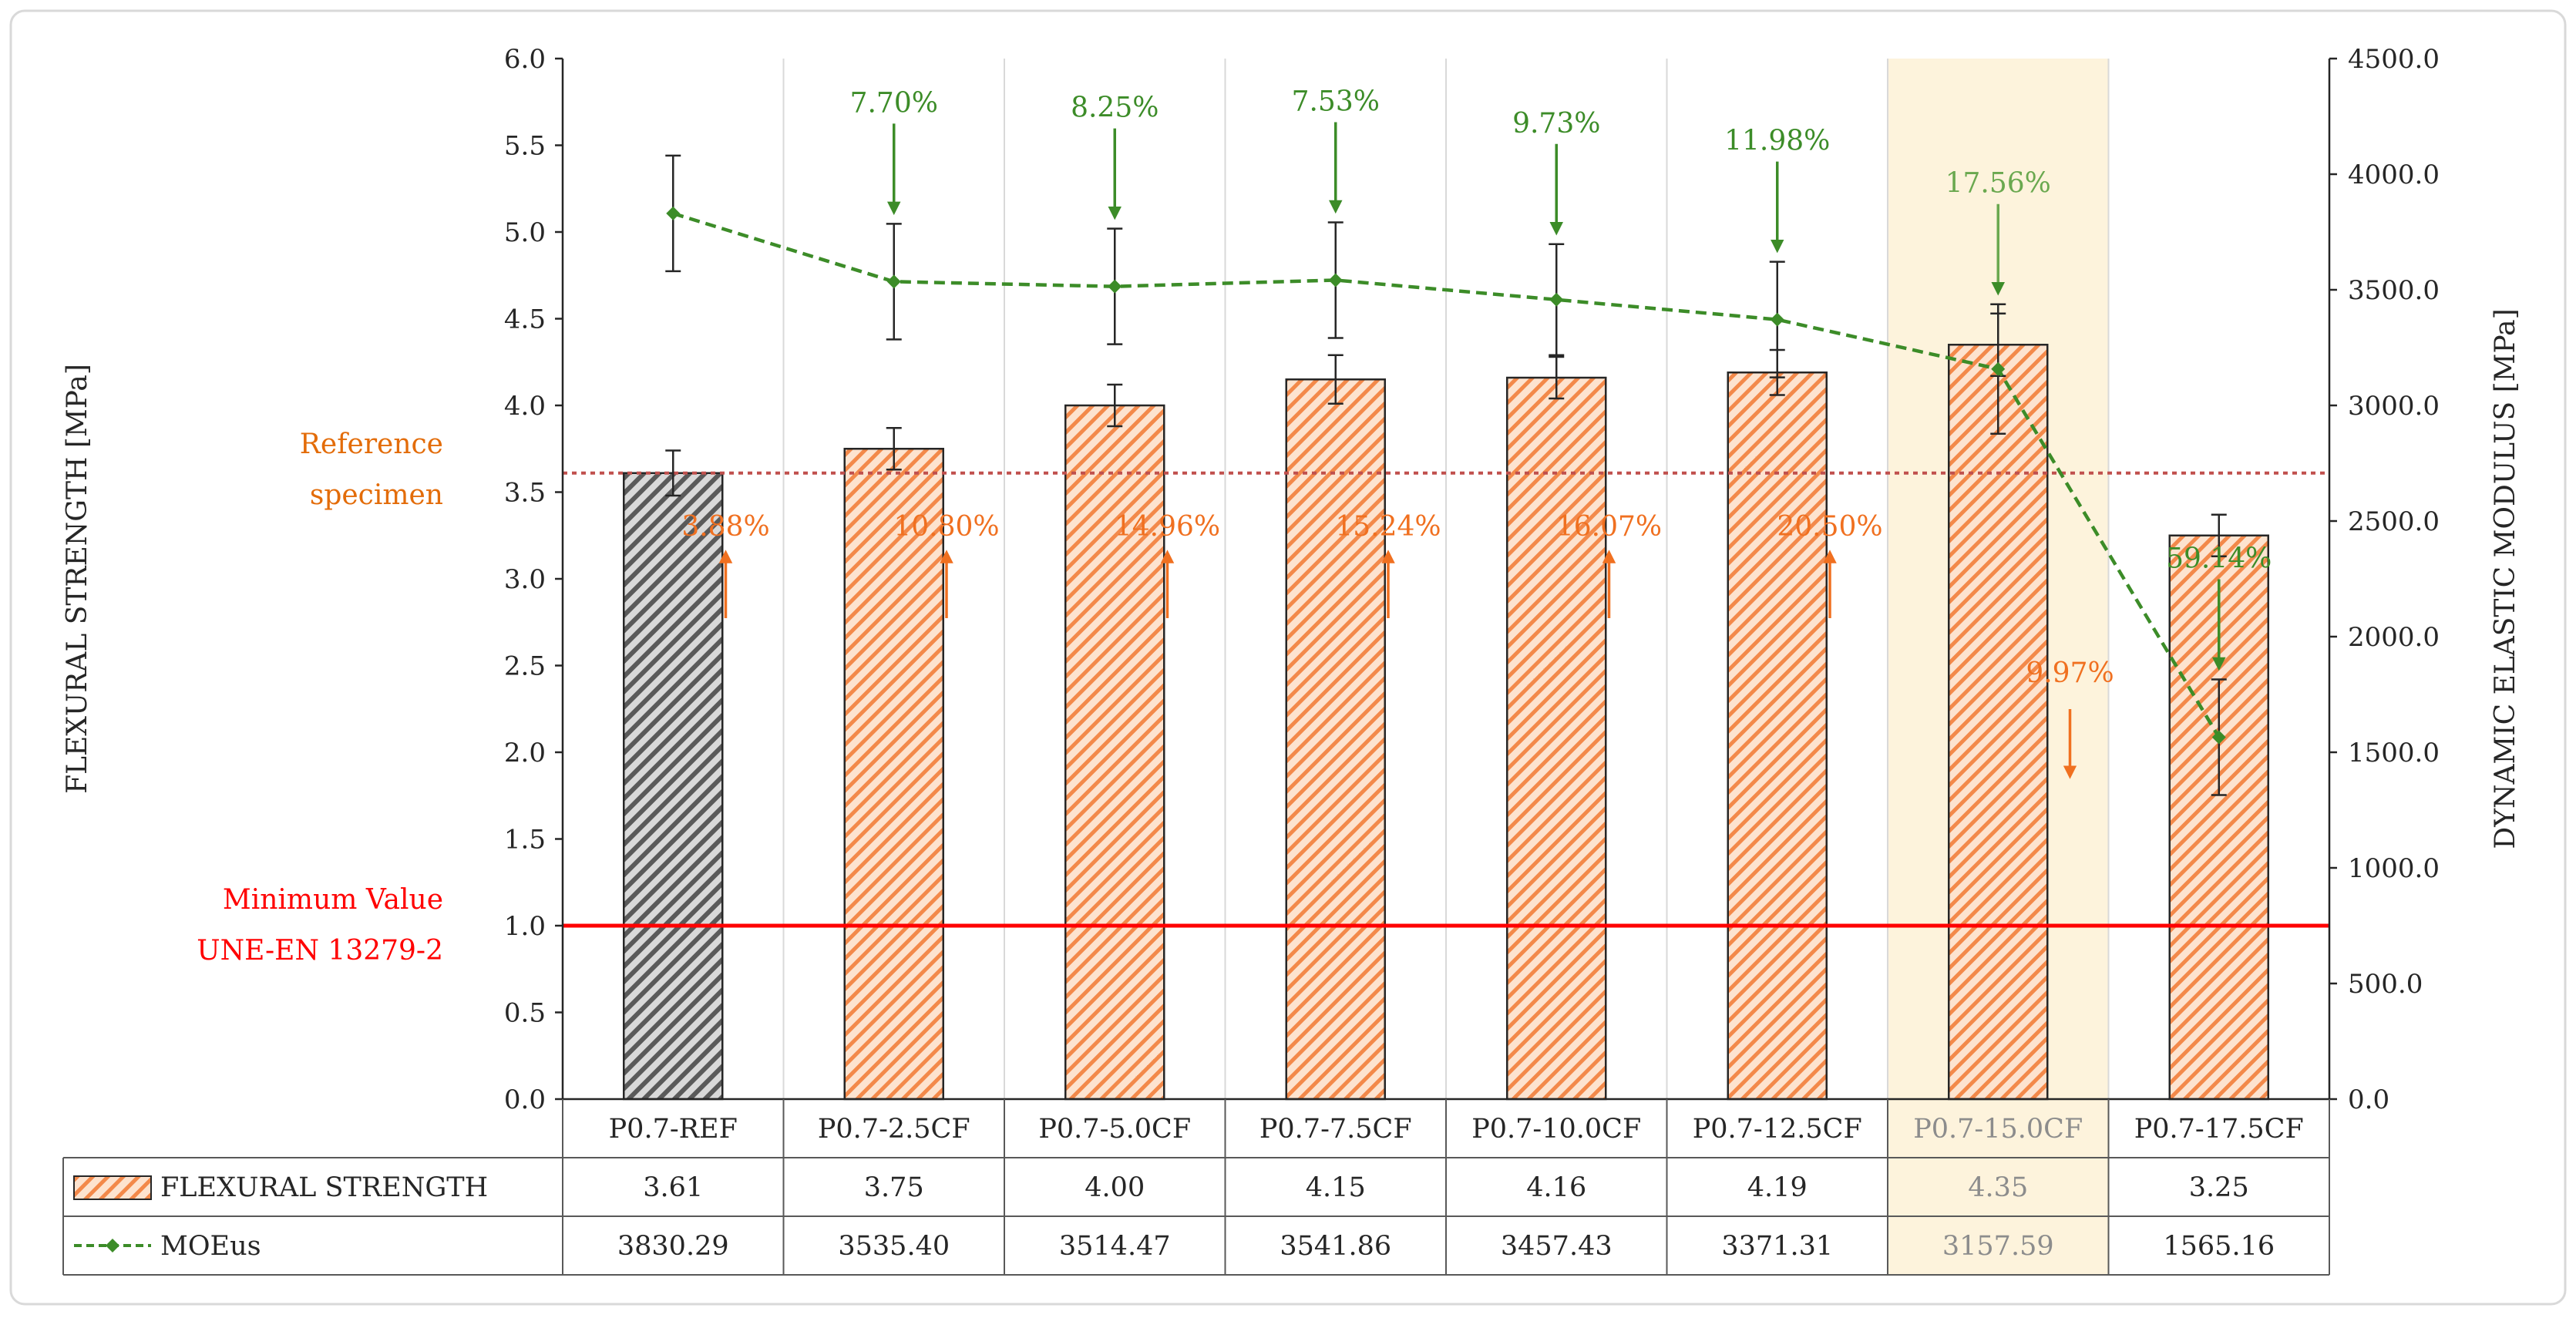 This screenshot has height=1318, width=2576. I want to click on moe-value-label: 3371.31, so click(1777, 1246).